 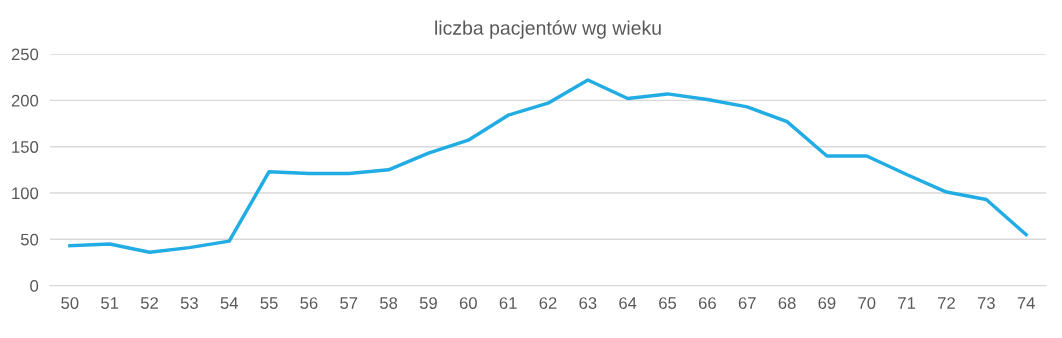 I want to click on x-tick-label: 60, so click(x=468, y=303).